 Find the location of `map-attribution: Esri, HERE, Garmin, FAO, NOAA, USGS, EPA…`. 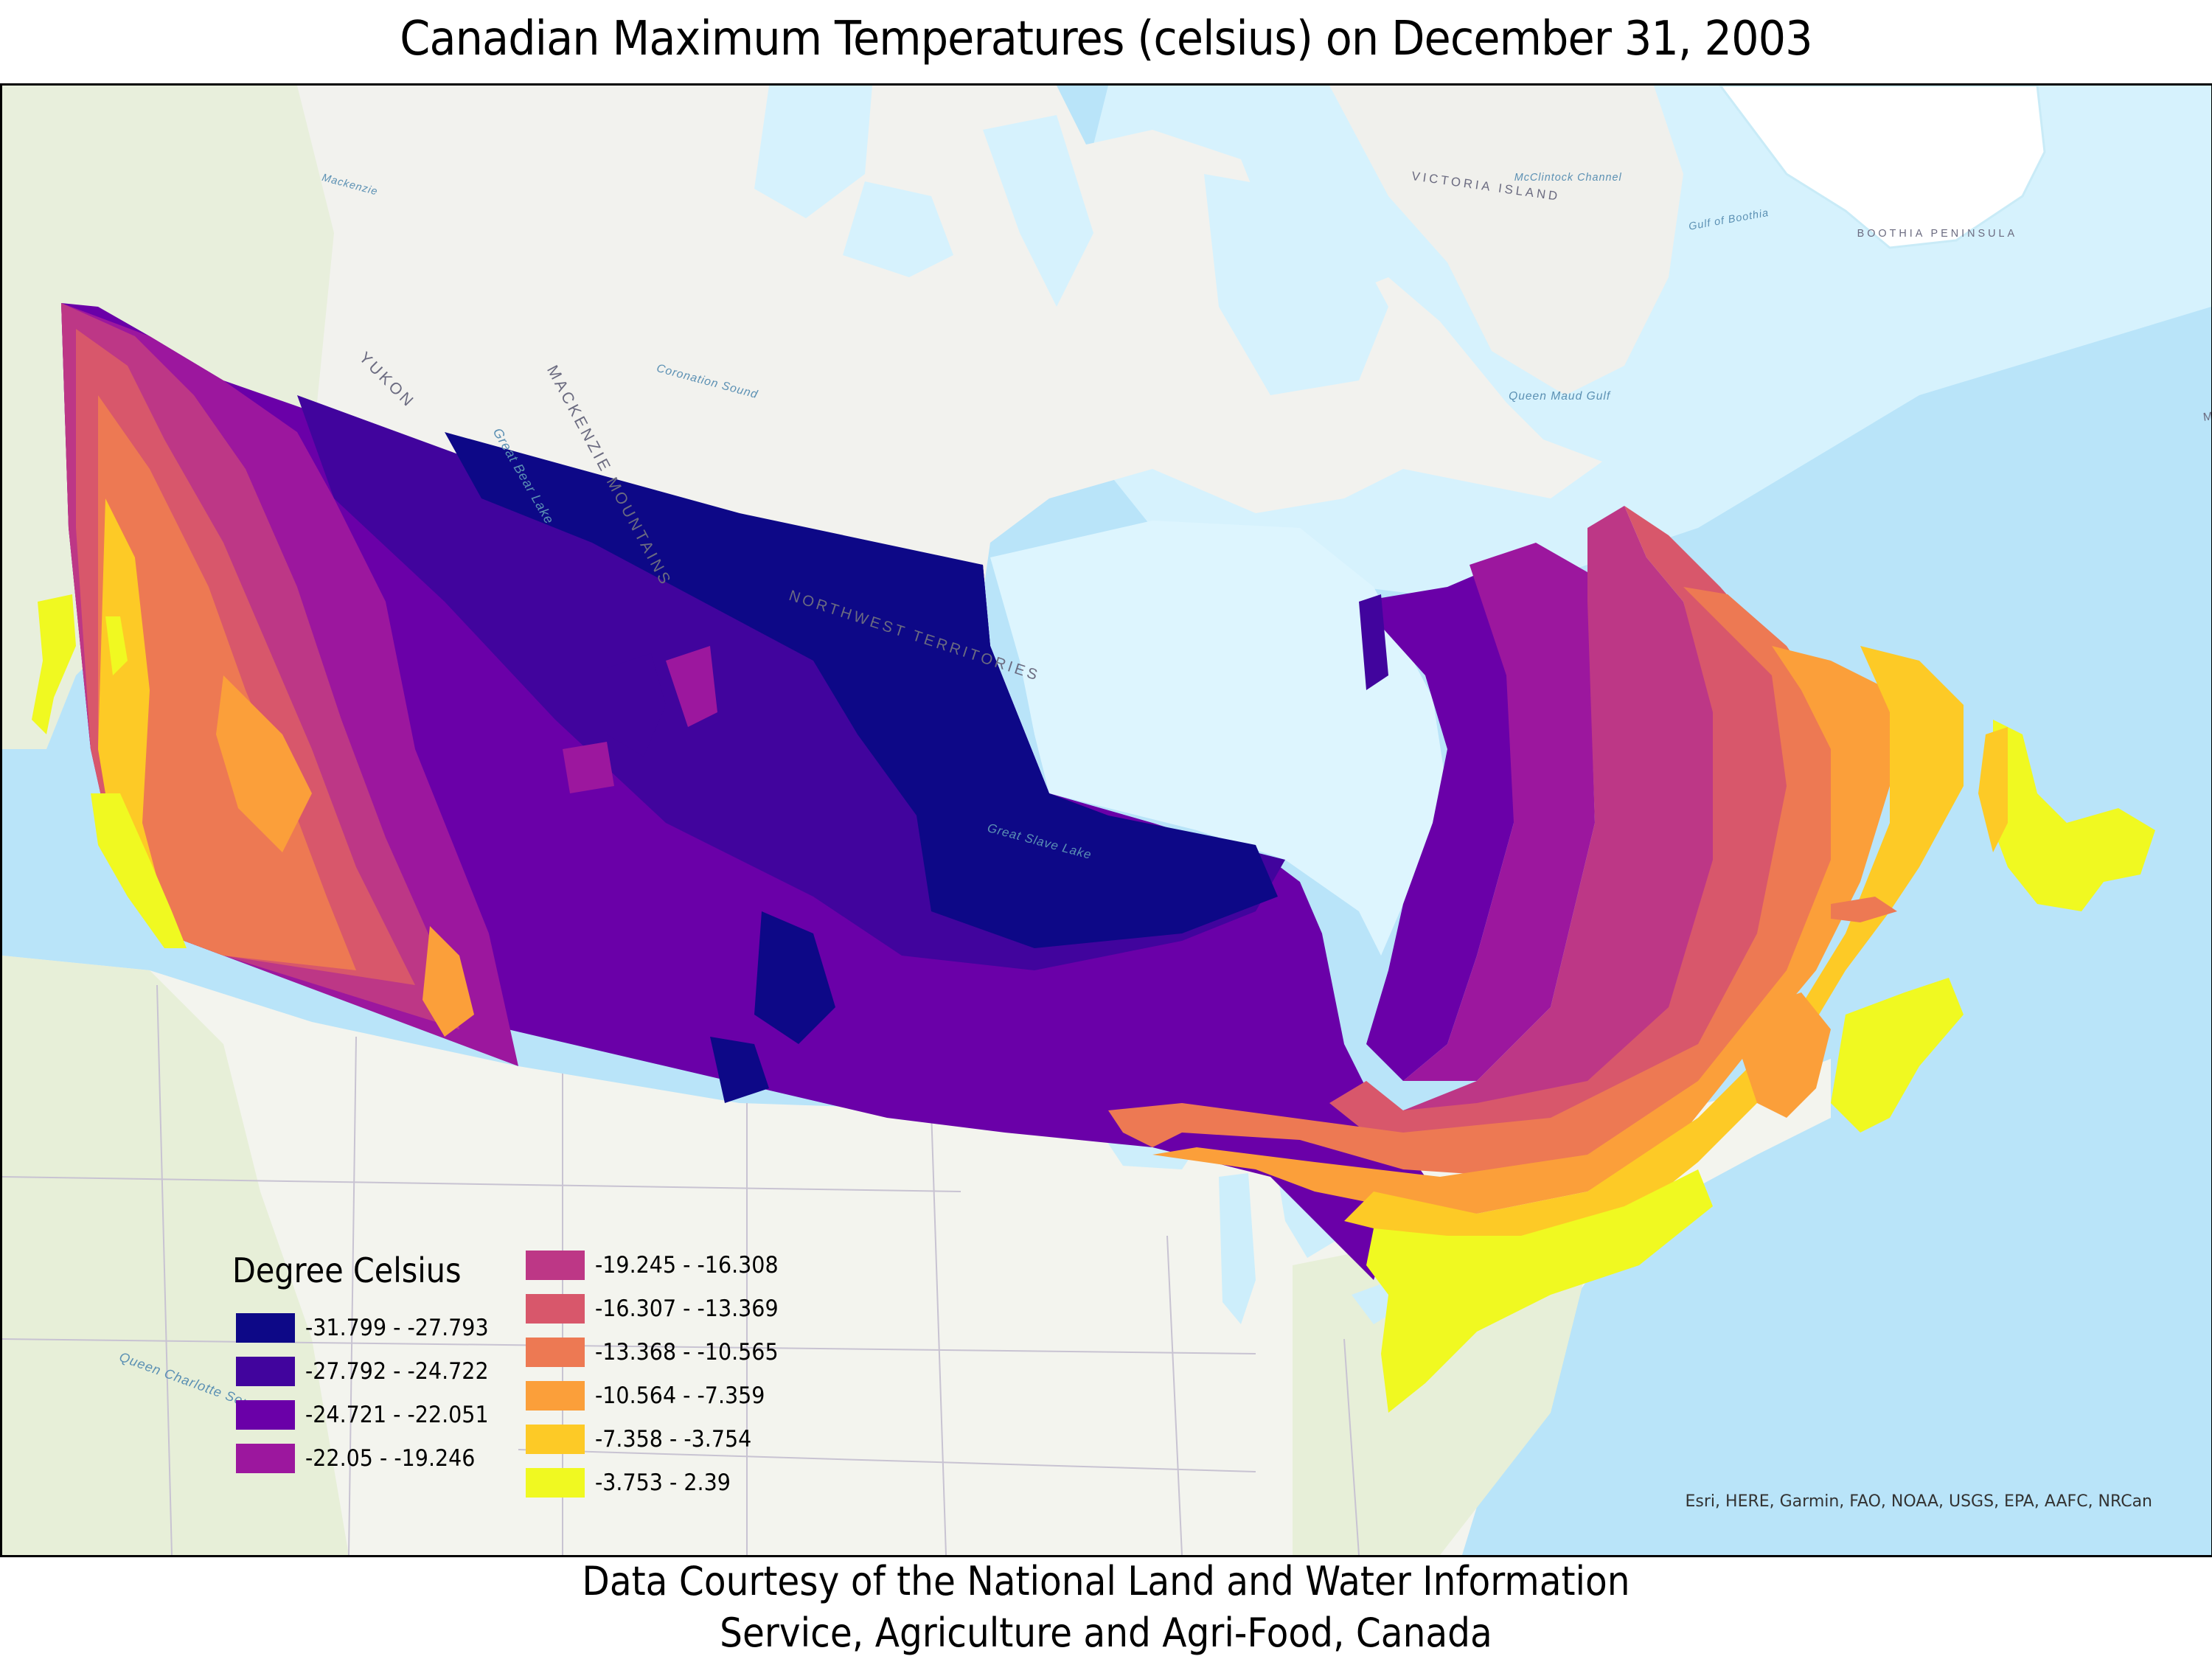

map-attribution: Esri, HERE, Garmin, FAO, NOAA, USGS, EPA… is located at coordinates (1918, 1501).